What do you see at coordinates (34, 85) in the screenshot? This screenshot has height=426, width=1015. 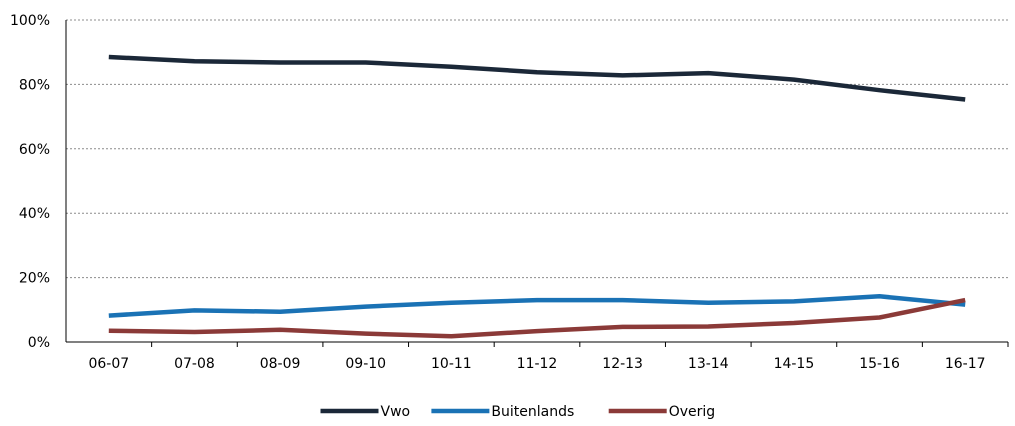 I see `y-tick-label: 80%` at bounding box center [34, 85].